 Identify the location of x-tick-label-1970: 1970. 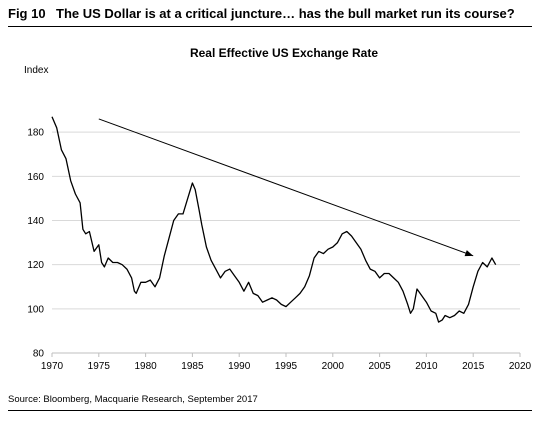
(52, 366).